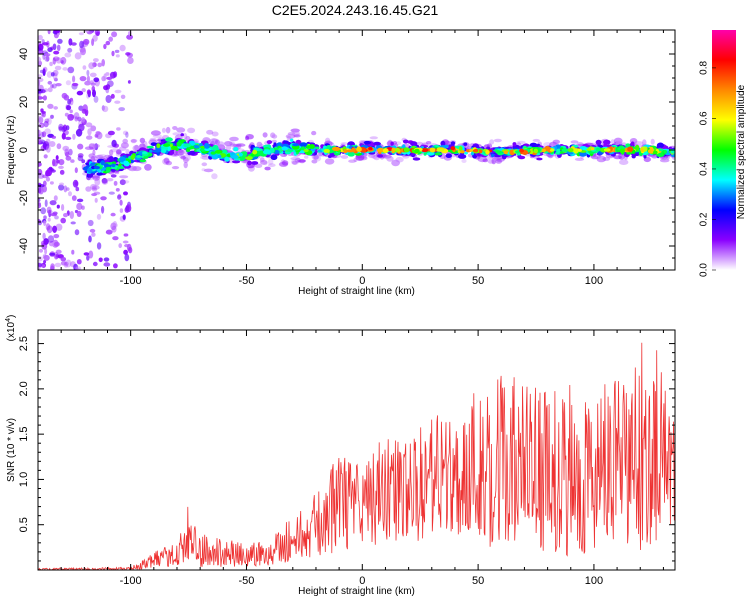 The width and height of the screenshot is (750, 605). I want to click on snr-x-axis-label: Height of straight line (km), so click(356, 591).